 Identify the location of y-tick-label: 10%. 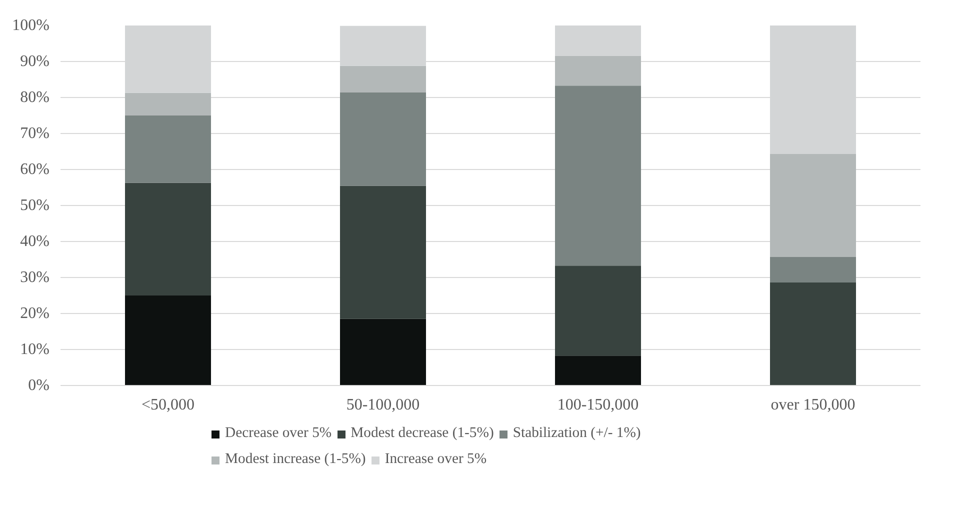
(35, 349).